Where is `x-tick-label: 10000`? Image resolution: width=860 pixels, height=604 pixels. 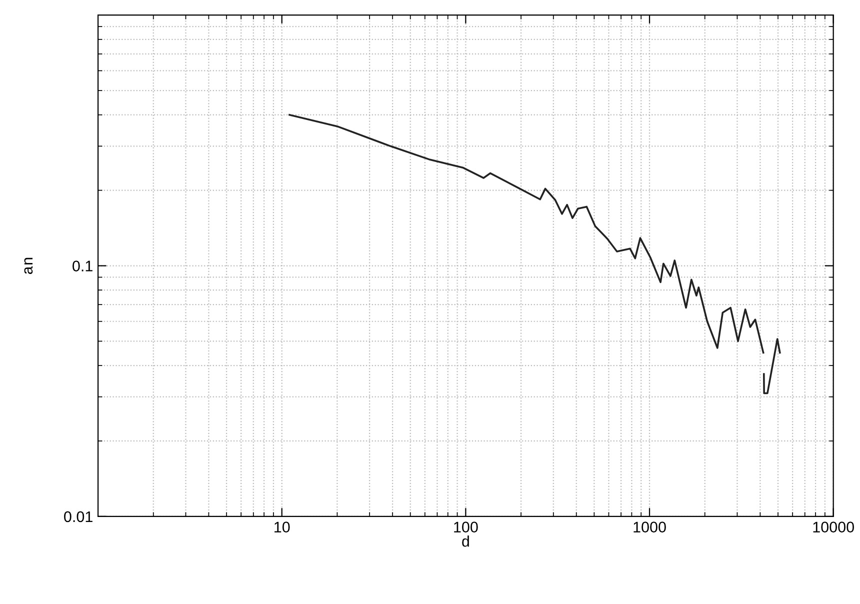 x-tick-label: 10000 is located at coordinates (833, 527).